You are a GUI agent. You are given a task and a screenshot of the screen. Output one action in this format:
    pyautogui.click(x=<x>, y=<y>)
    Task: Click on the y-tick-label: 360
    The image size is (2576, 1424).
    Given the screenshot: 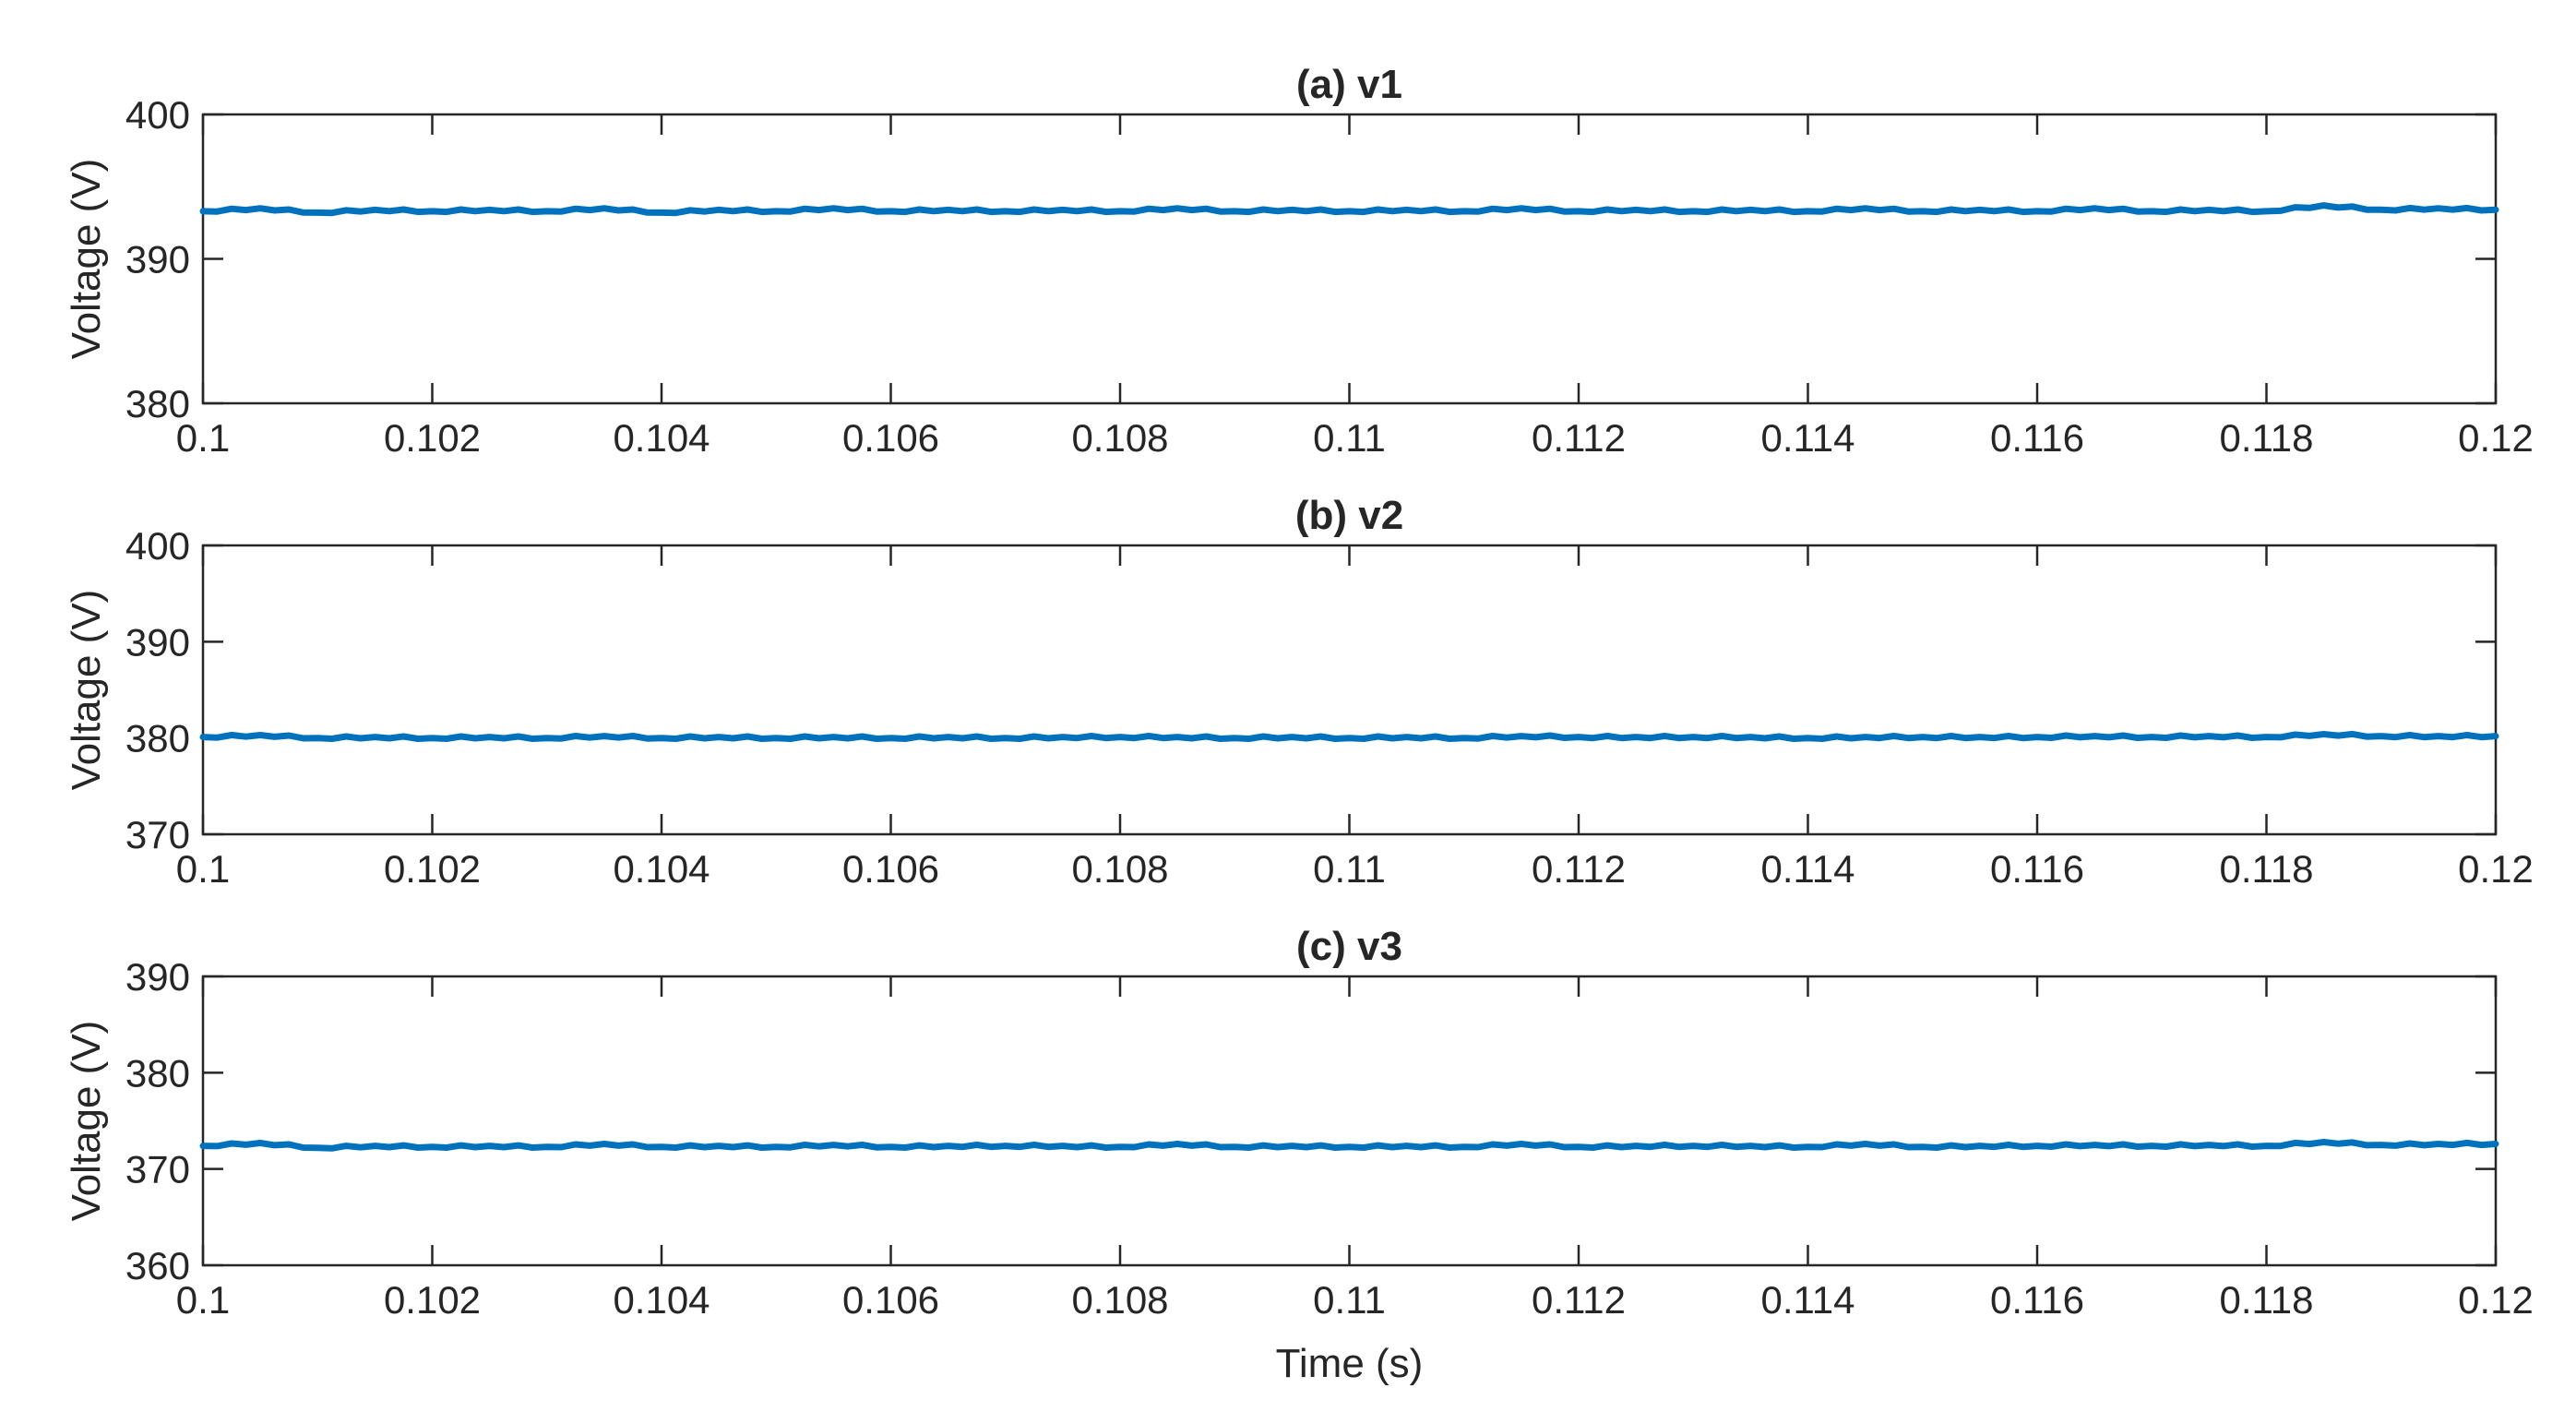 What is the action you would take?
    pyautogui.click(x=157, y=1265)
    